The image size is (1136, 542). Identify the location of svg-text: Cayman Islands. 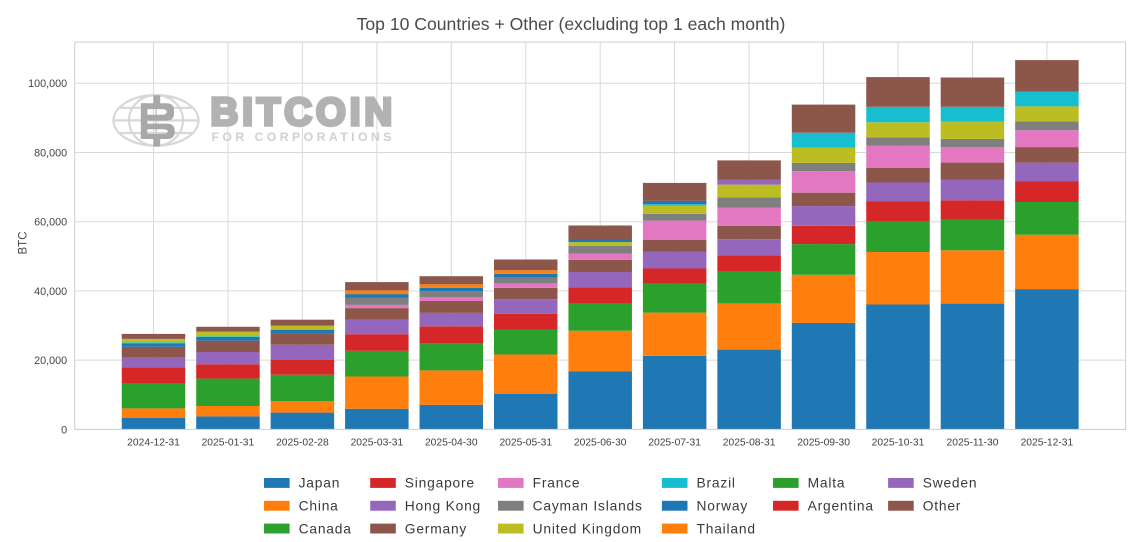
(588, 506).